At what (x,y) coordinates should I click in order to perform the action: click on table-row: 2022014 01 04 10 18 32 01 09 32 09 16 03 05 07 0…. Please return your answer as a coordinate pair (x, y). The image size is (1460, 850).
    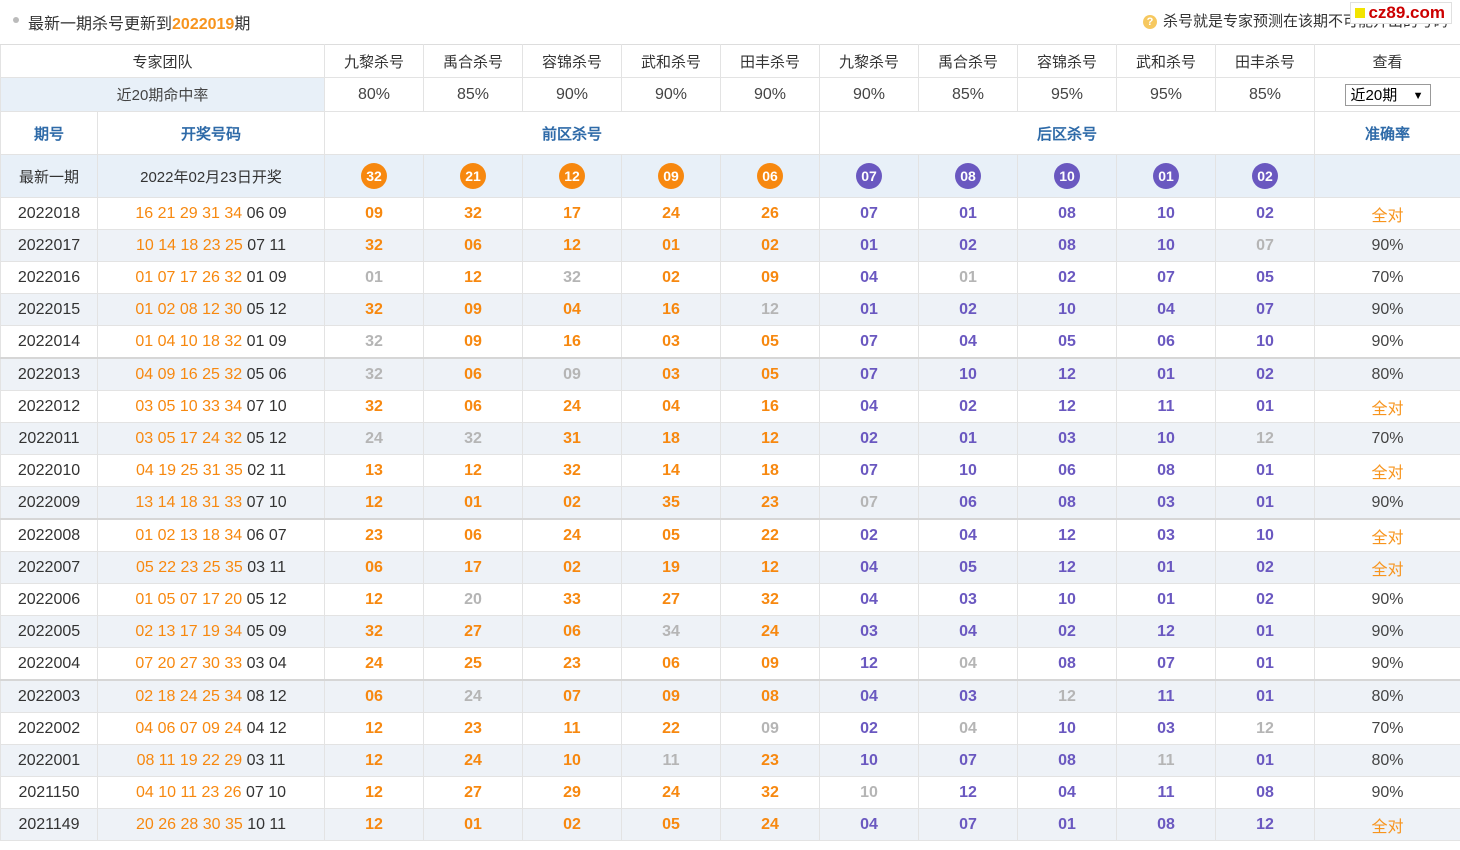
    Looking at the image, I should click on (730, 342).